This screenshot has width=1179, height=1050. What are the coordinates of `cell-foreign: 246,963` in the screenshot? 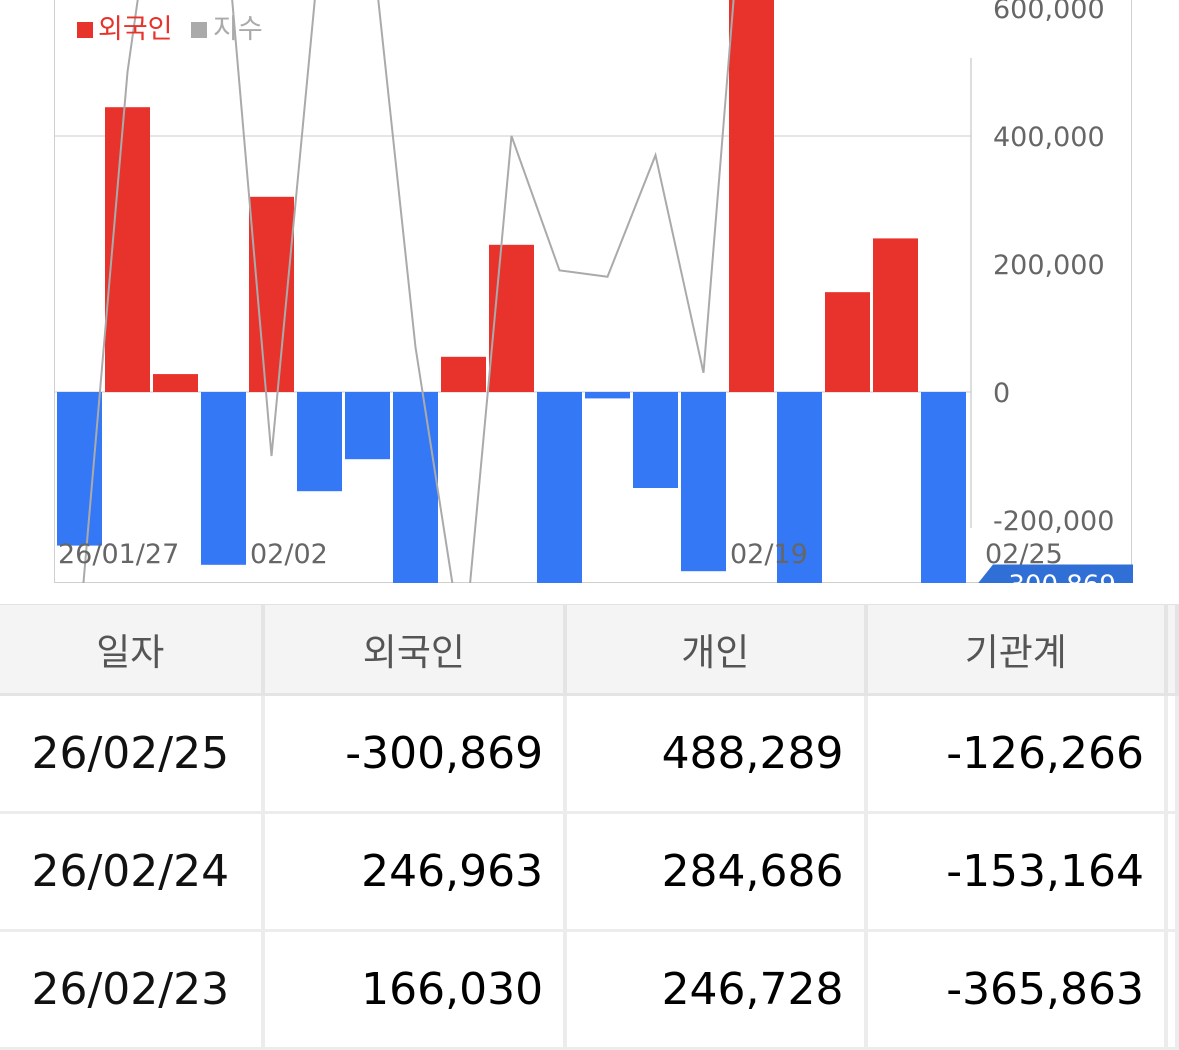 It's located at (415, 872).